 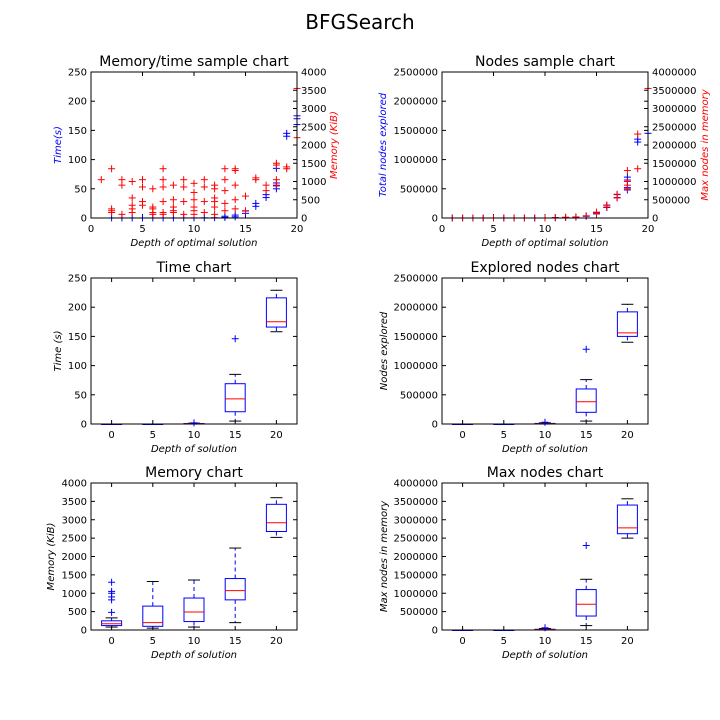 I want to click on y-tick-label: 3000000, so click(x=415, y=520).